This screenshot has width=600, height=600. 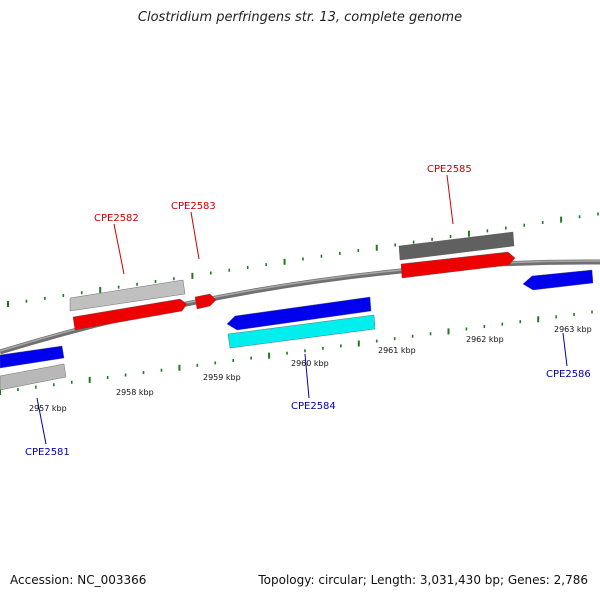 I want to click on scale-label: 2961 kbp, so click(x=397, y=350).